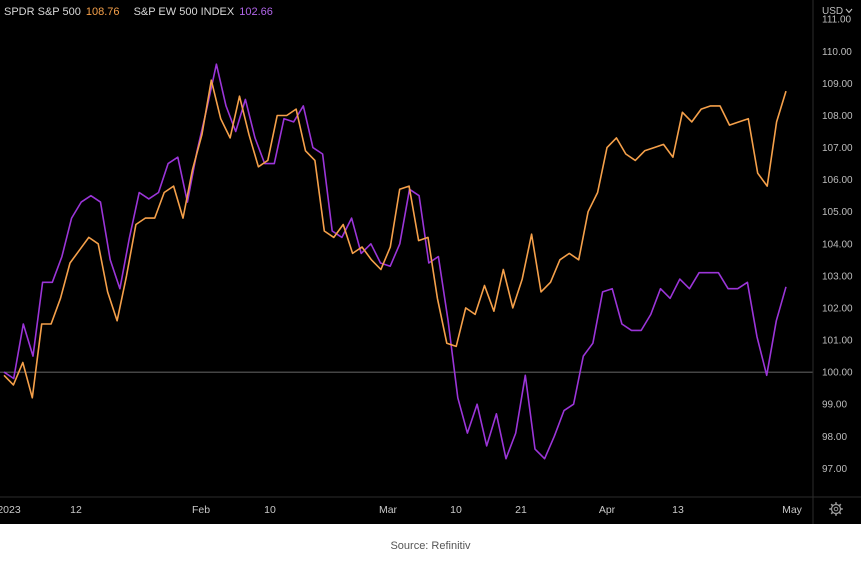 This screenshot has height=561, width=861. What do you see at coordinates (388, 510) in the screenshot?
I see `x-tick-label: Mar` at bounding box center [388, 510].